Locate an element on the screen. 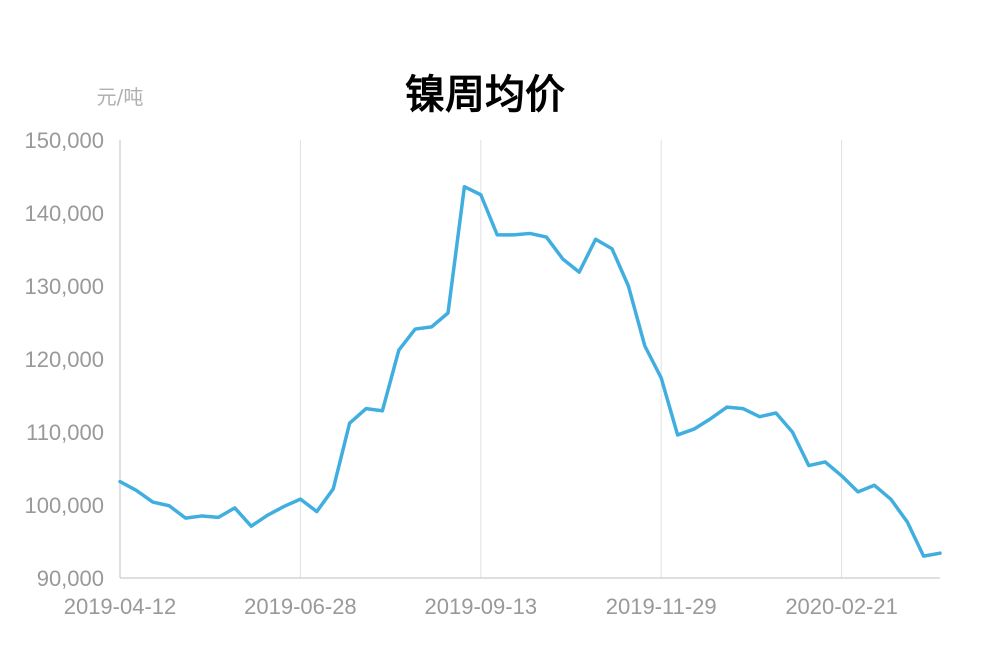  y-tick-label: 120,000 is located at coordinates (64, 359).